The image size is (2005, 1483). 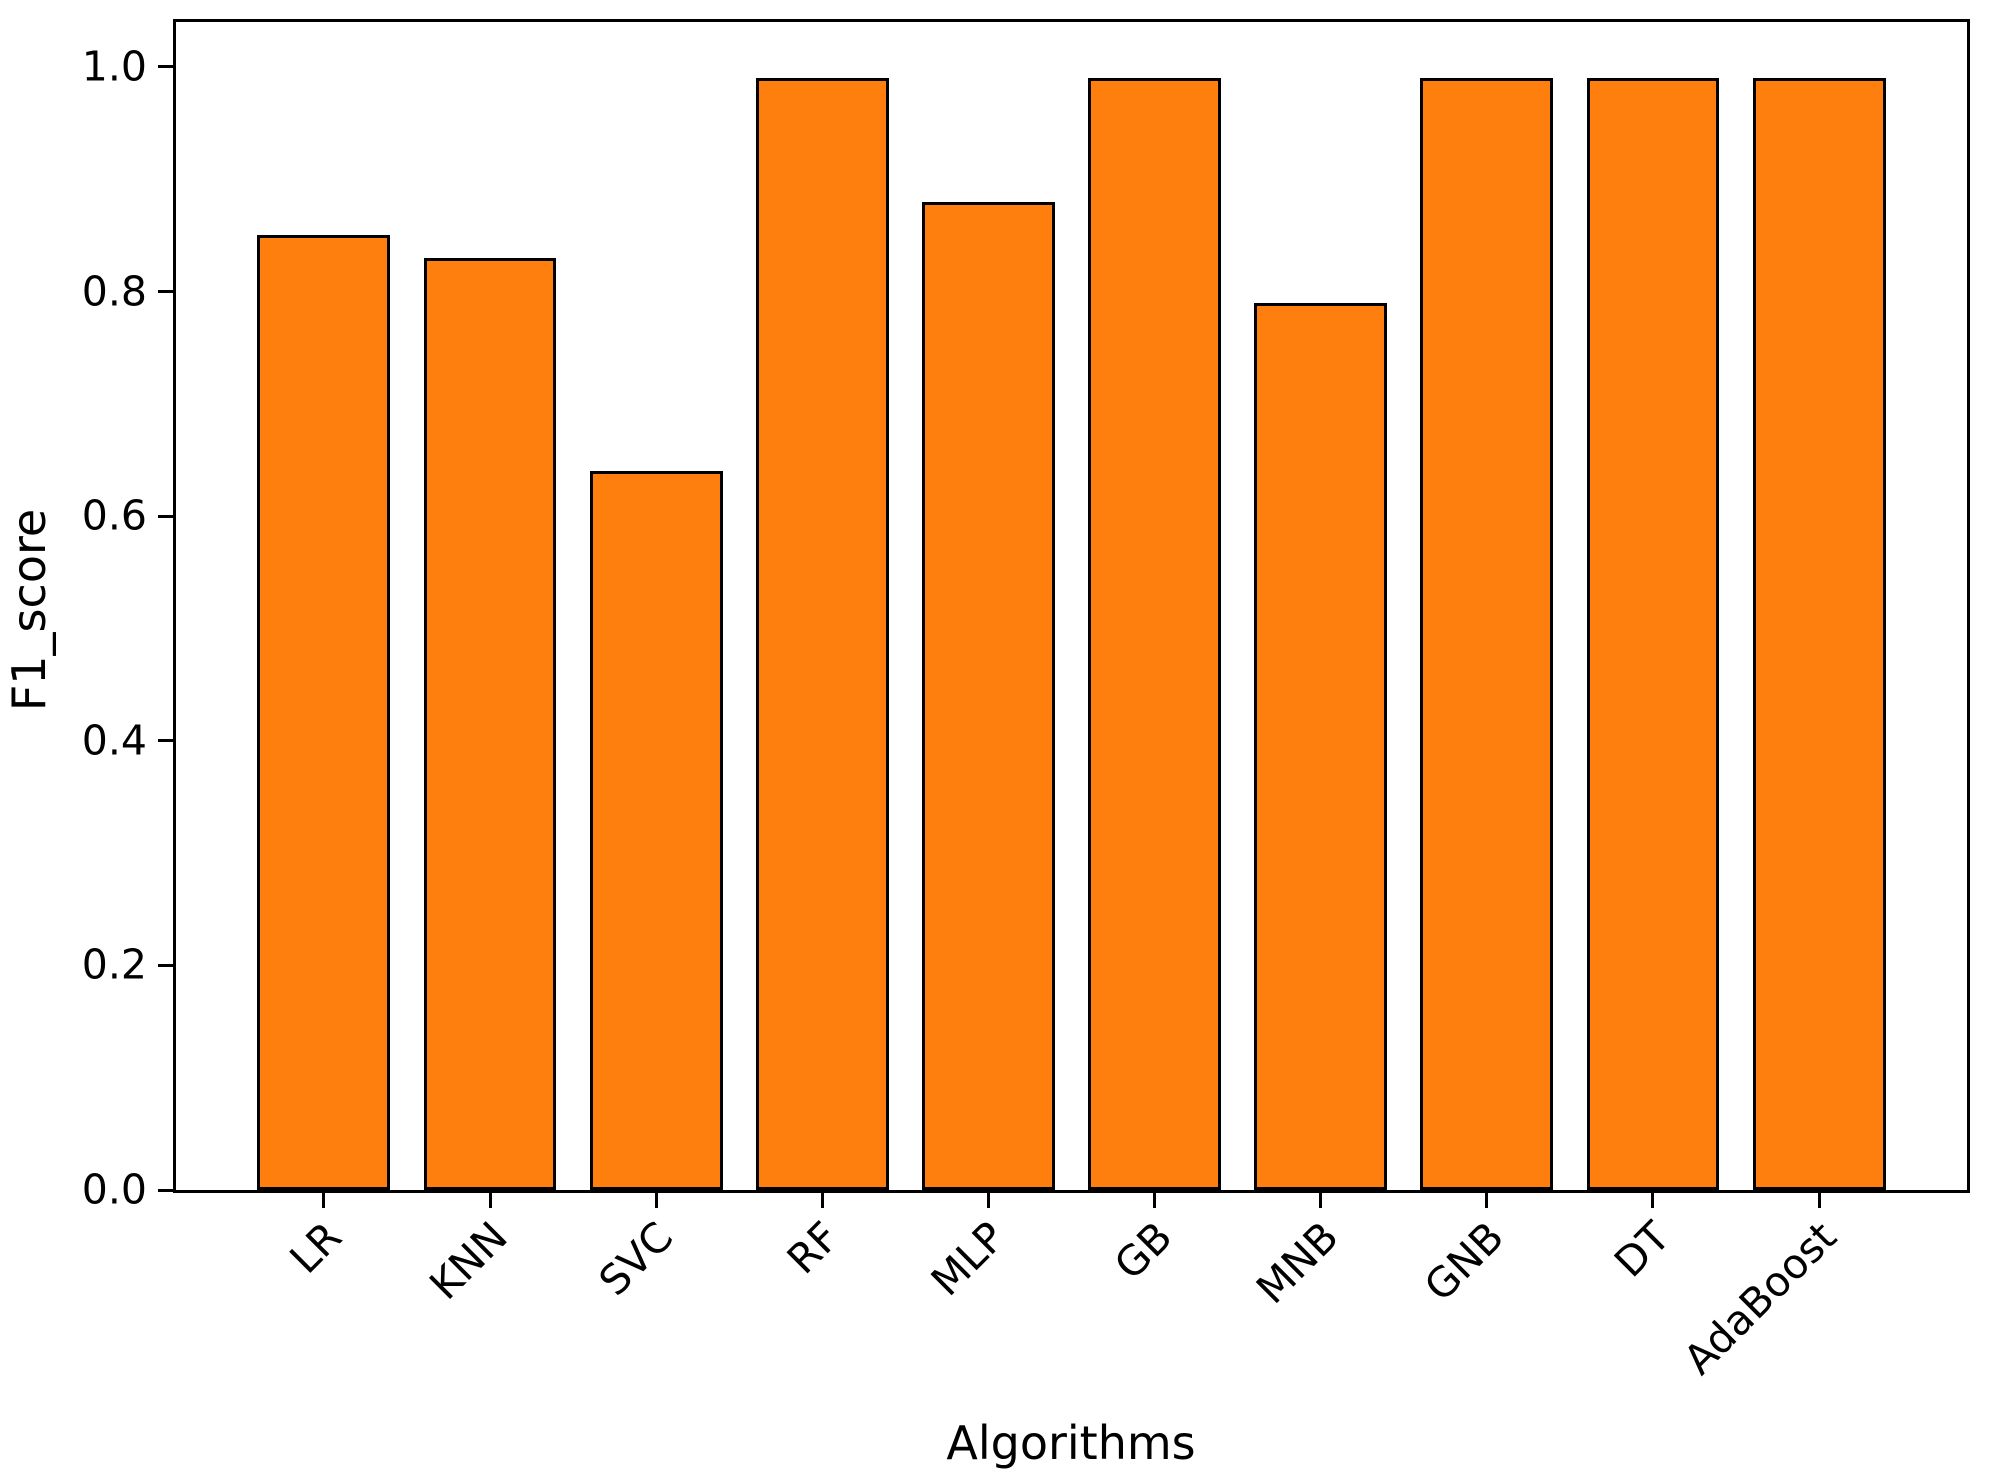 I want to click on y-tick-label-0.2: 0.2, so click(x=114, y=964).